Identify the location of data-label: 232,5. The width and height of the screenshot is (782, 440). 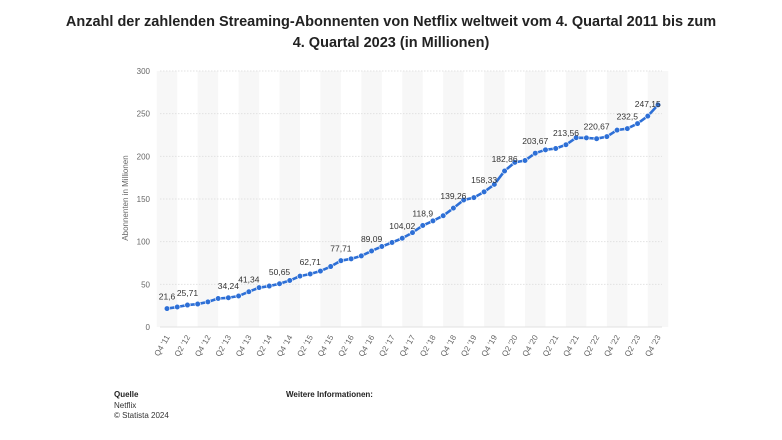
(628, 117).